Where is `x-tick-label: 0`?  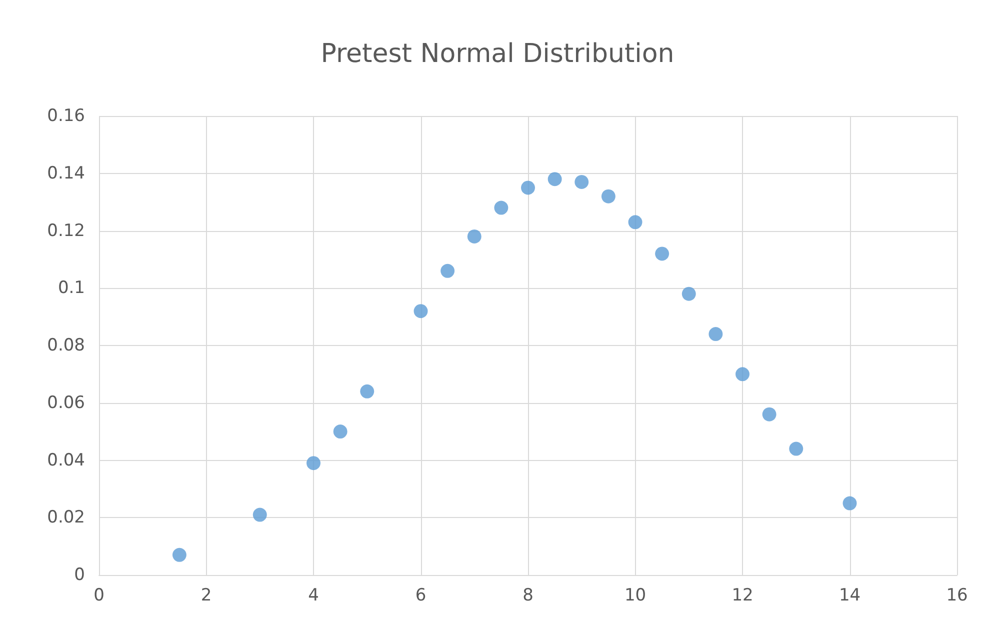 x-tick-label: 0 is located at coordinates (99, 596).